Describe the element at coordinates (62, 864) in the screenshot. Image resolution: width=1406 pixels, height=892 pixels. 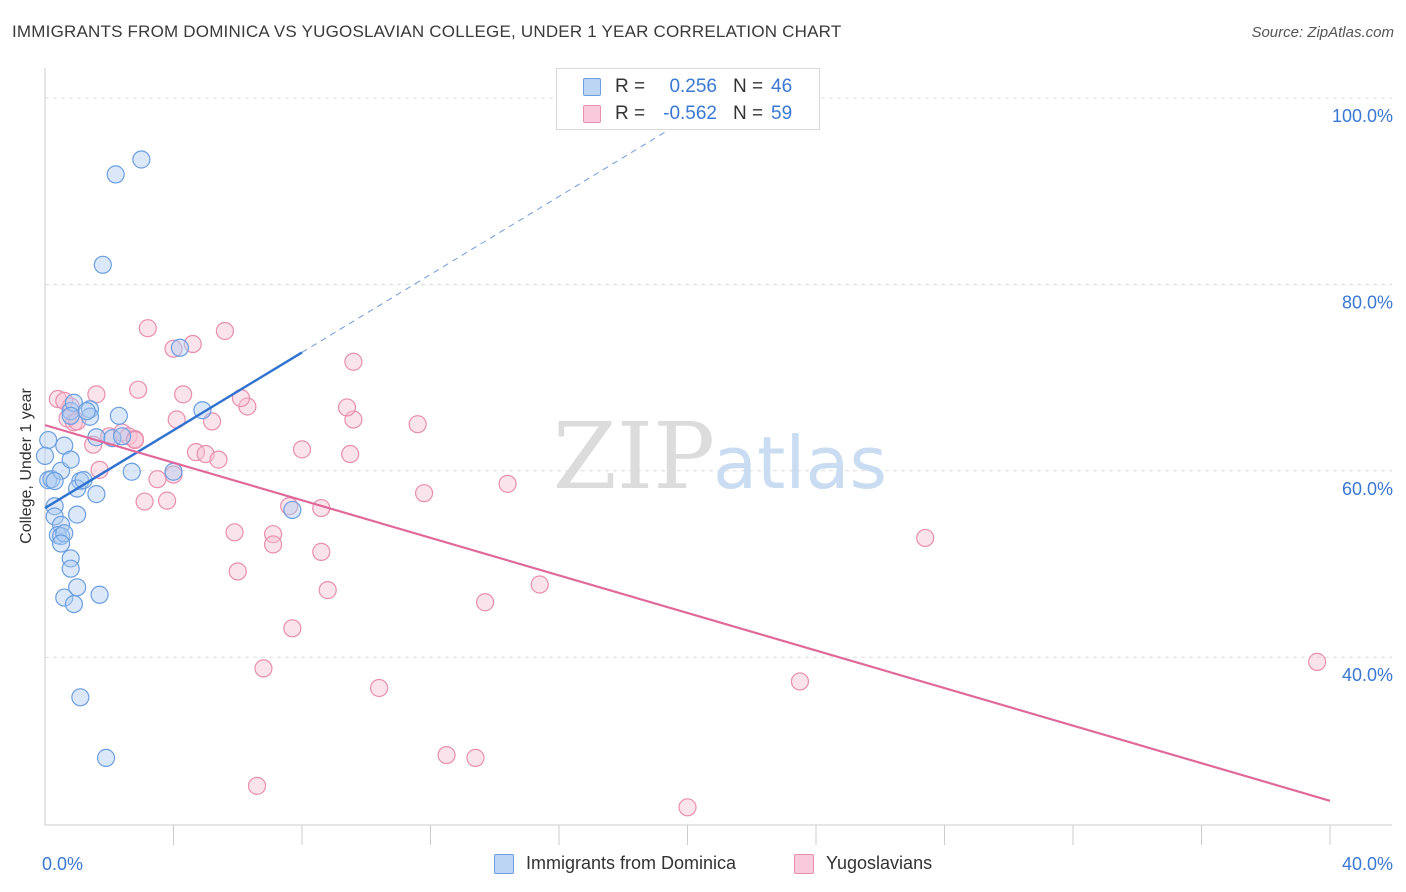
I see `x-tick-label: 0.0%` at that location.